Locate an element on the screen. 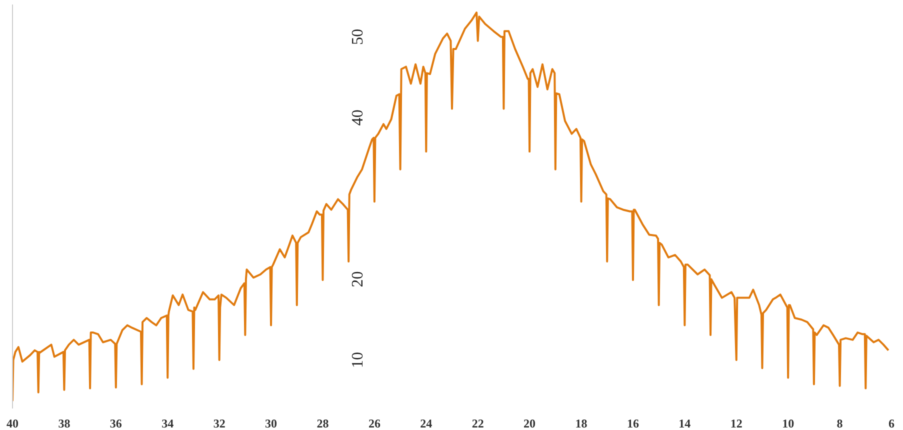  x-tick-label: 36 is located at coordinates (116, 423).